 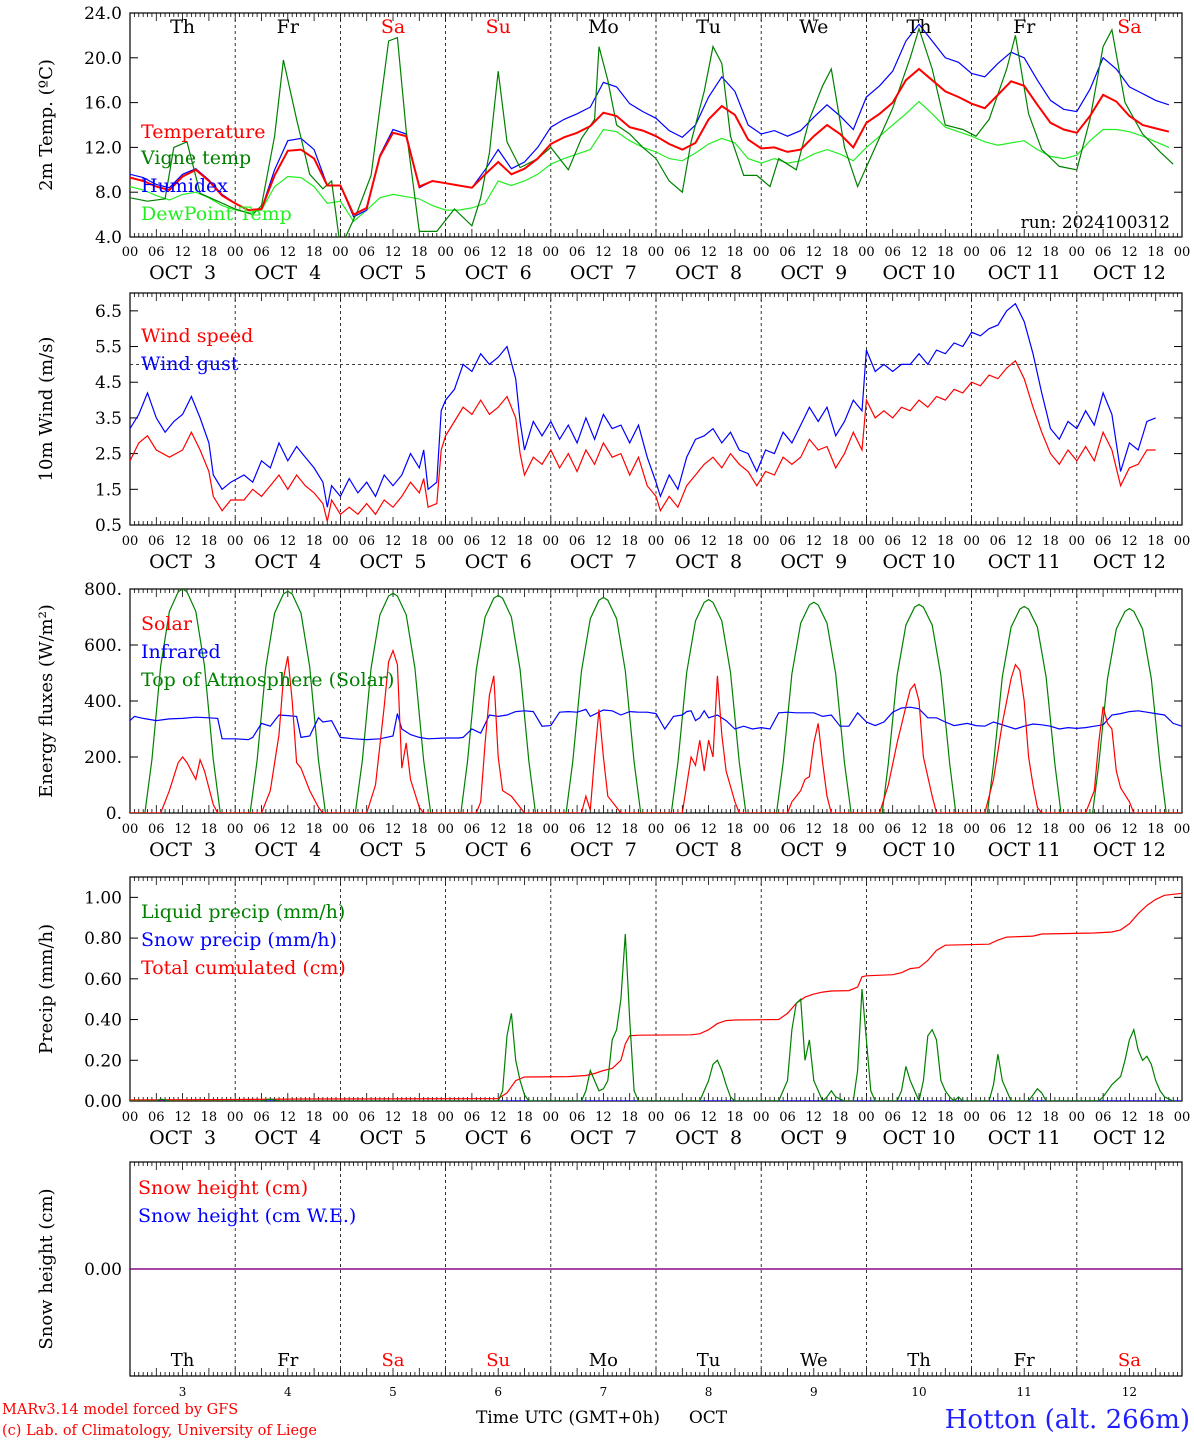 What do you see at coordinates (103, 14) in the screenshot?
I see `y-tick-label: 24.0` at bounding box center [103, 14].